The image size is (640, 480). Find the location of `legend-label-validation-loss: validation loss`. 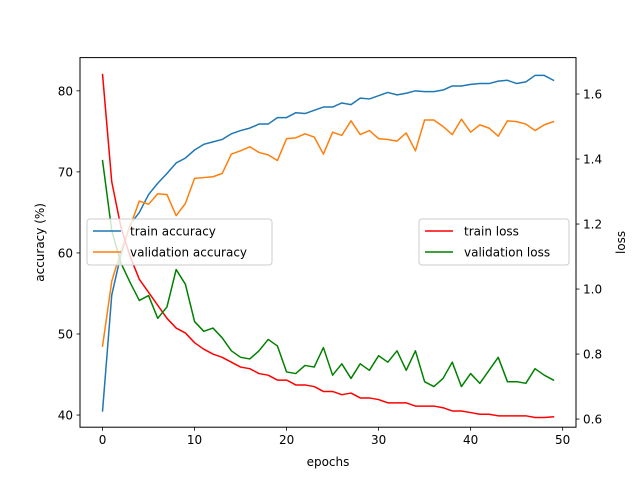

legend-label-validation-loss: validation loss is located at coordinates (507, 253).